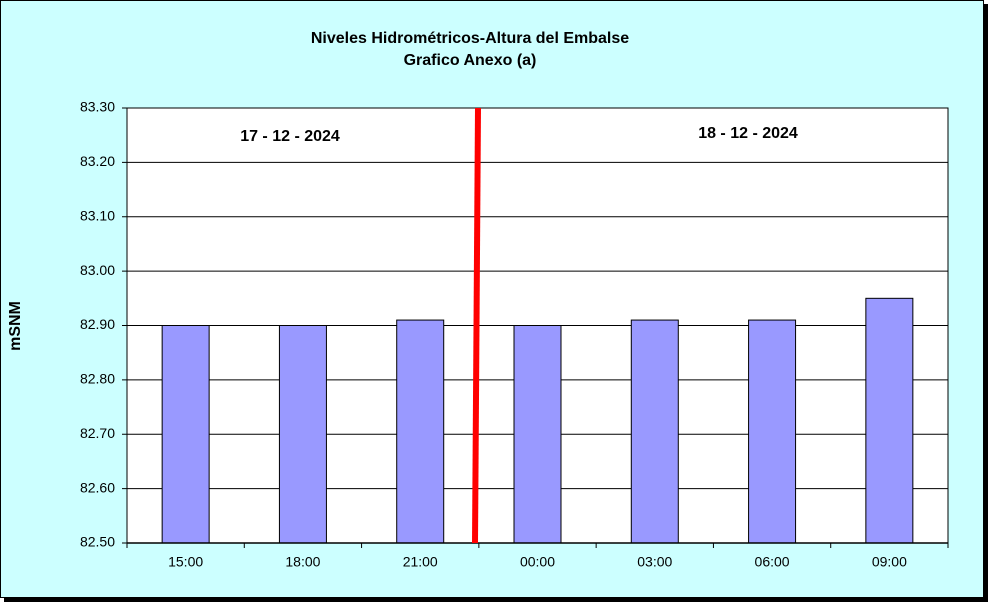 This screenshot has height=603, width=989. I want to click on y-tick-label: 82.90, so click(97, 324).